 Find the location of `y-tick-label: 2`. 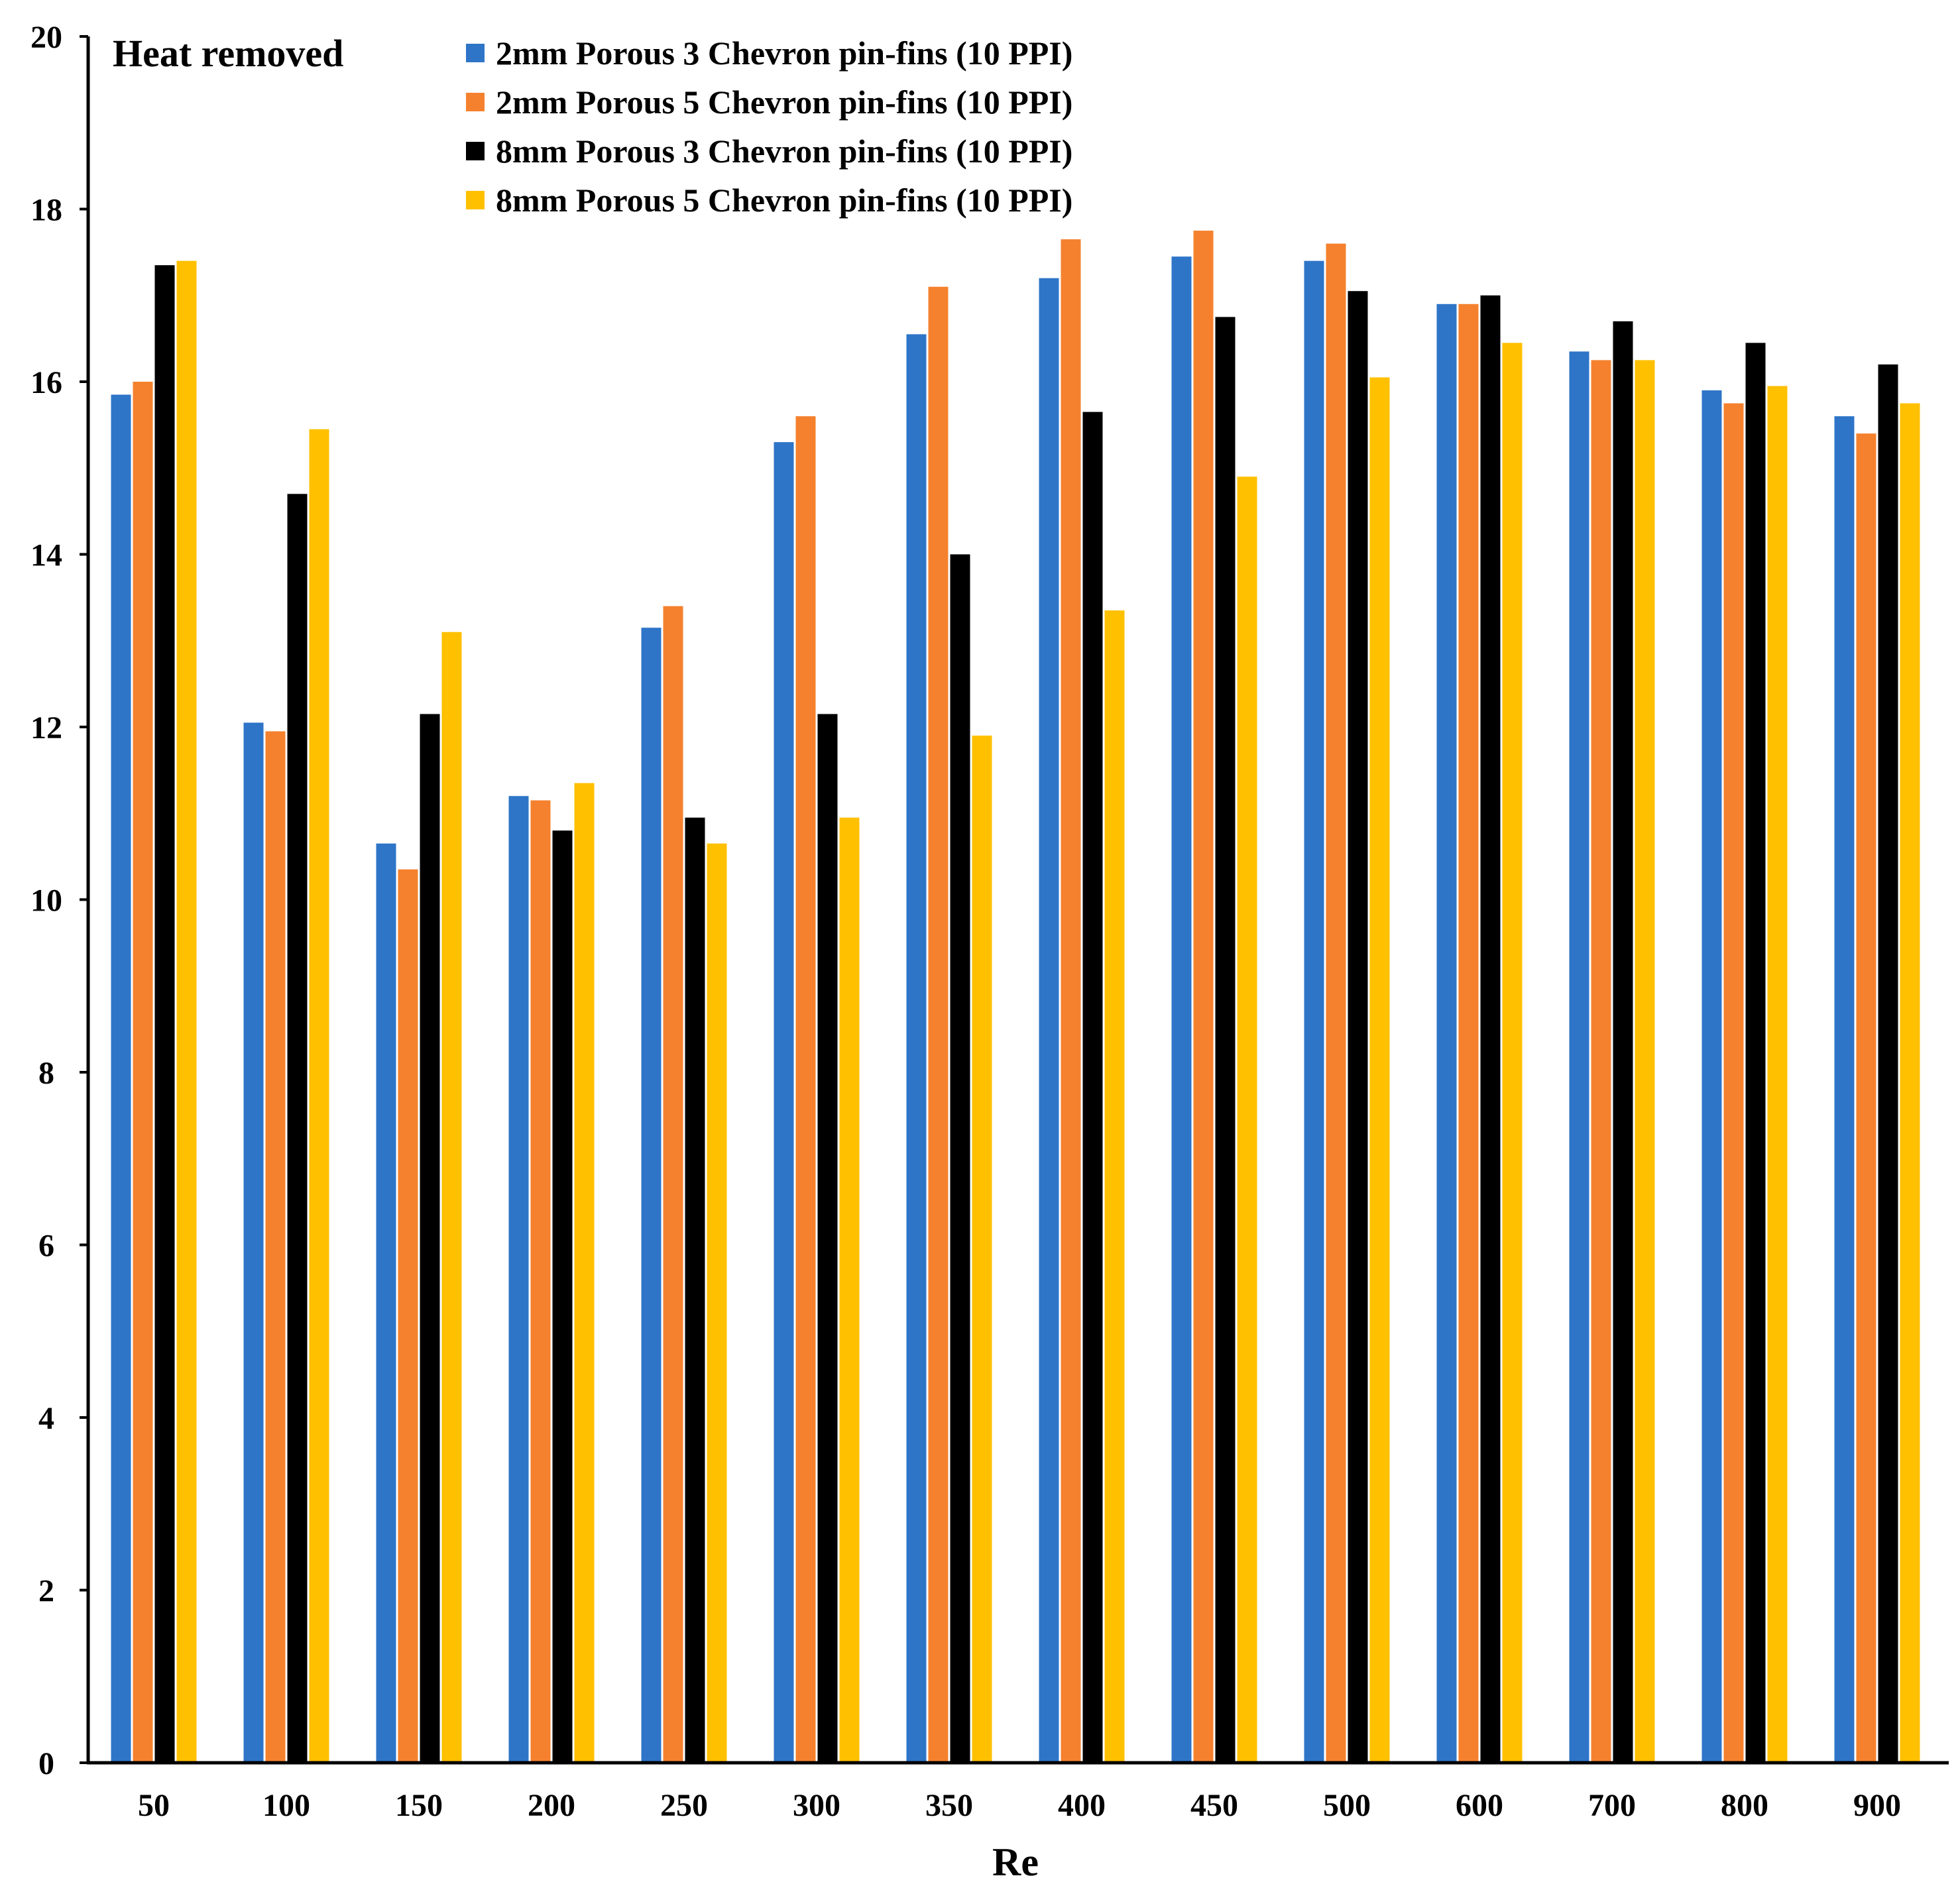

y-tick-label: 2 is located at coordinates (46, 1591).